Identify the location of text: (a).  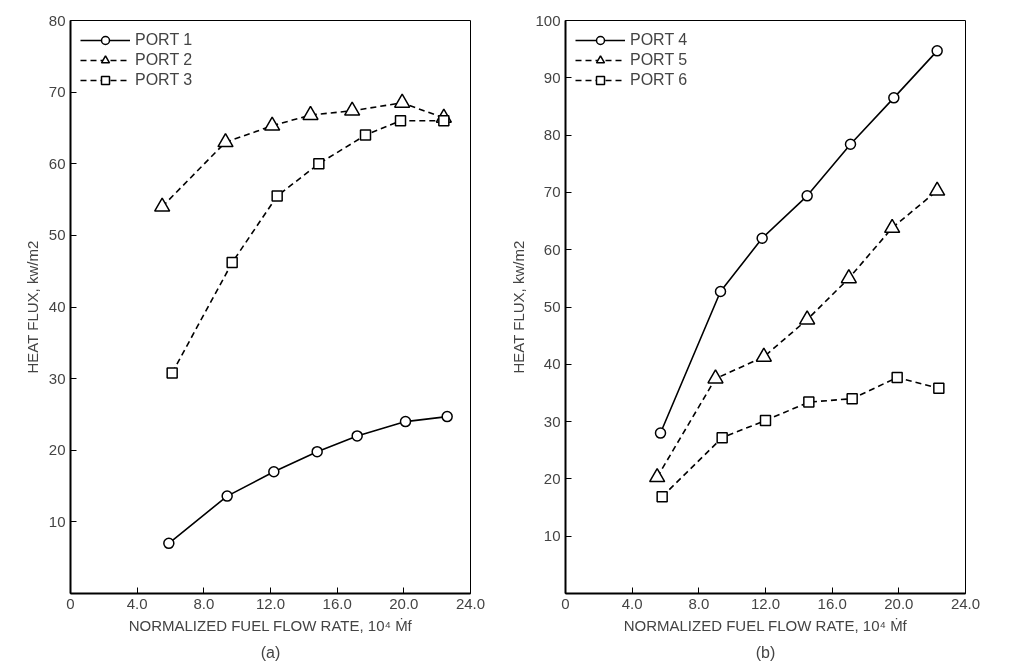
(270, 652).